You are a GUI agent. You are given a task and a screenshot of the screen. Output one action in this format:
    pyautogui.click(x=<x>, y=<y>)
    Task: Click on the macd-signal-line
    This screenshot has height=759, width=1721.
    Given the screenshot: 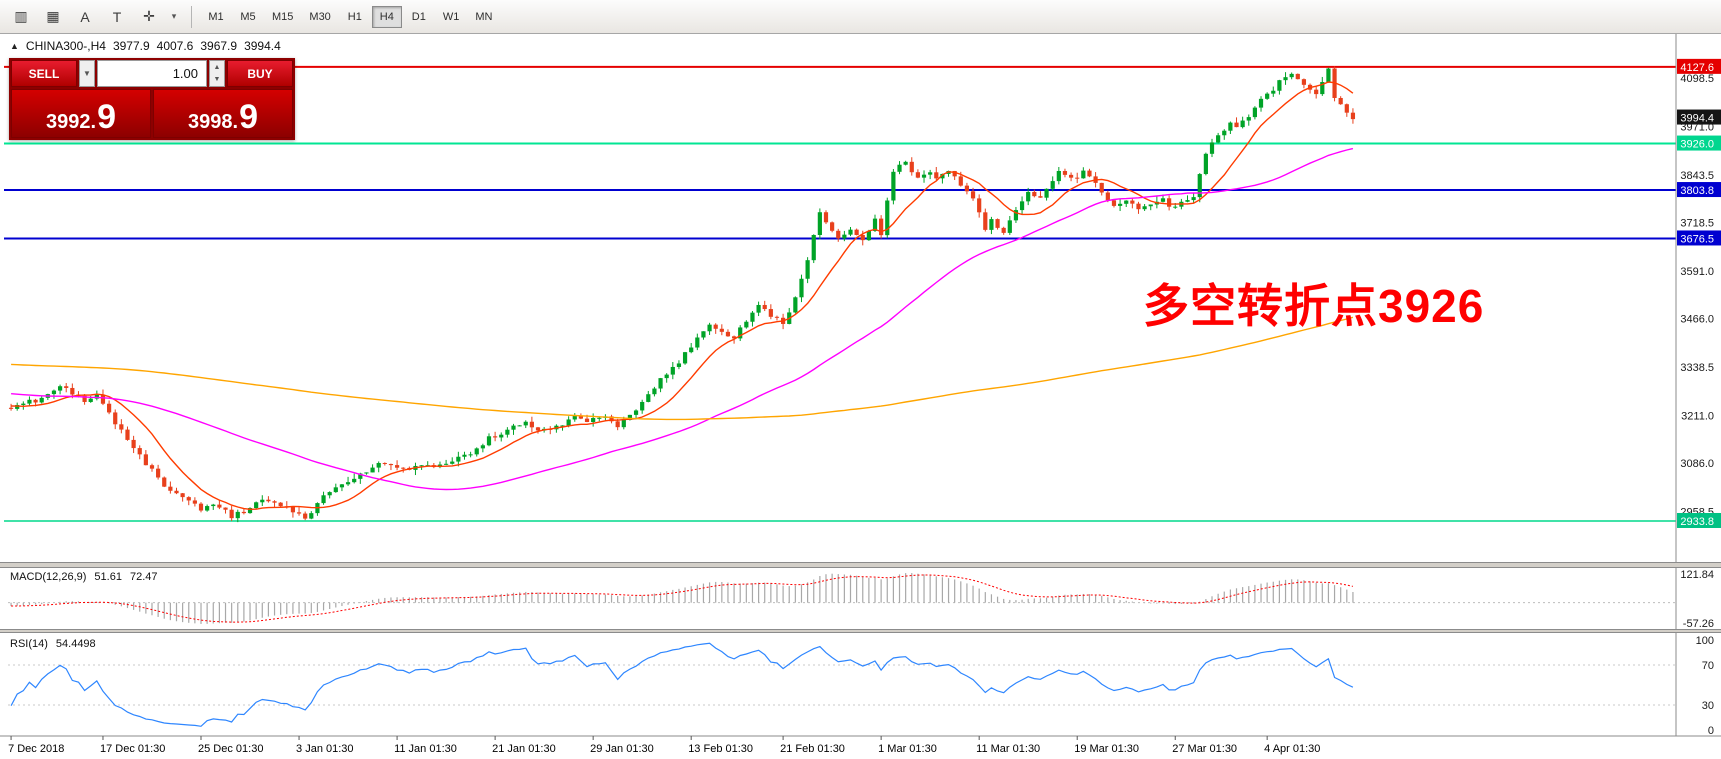 What is the action you would take?
    pyautogui.click(x=682, y=598)
    